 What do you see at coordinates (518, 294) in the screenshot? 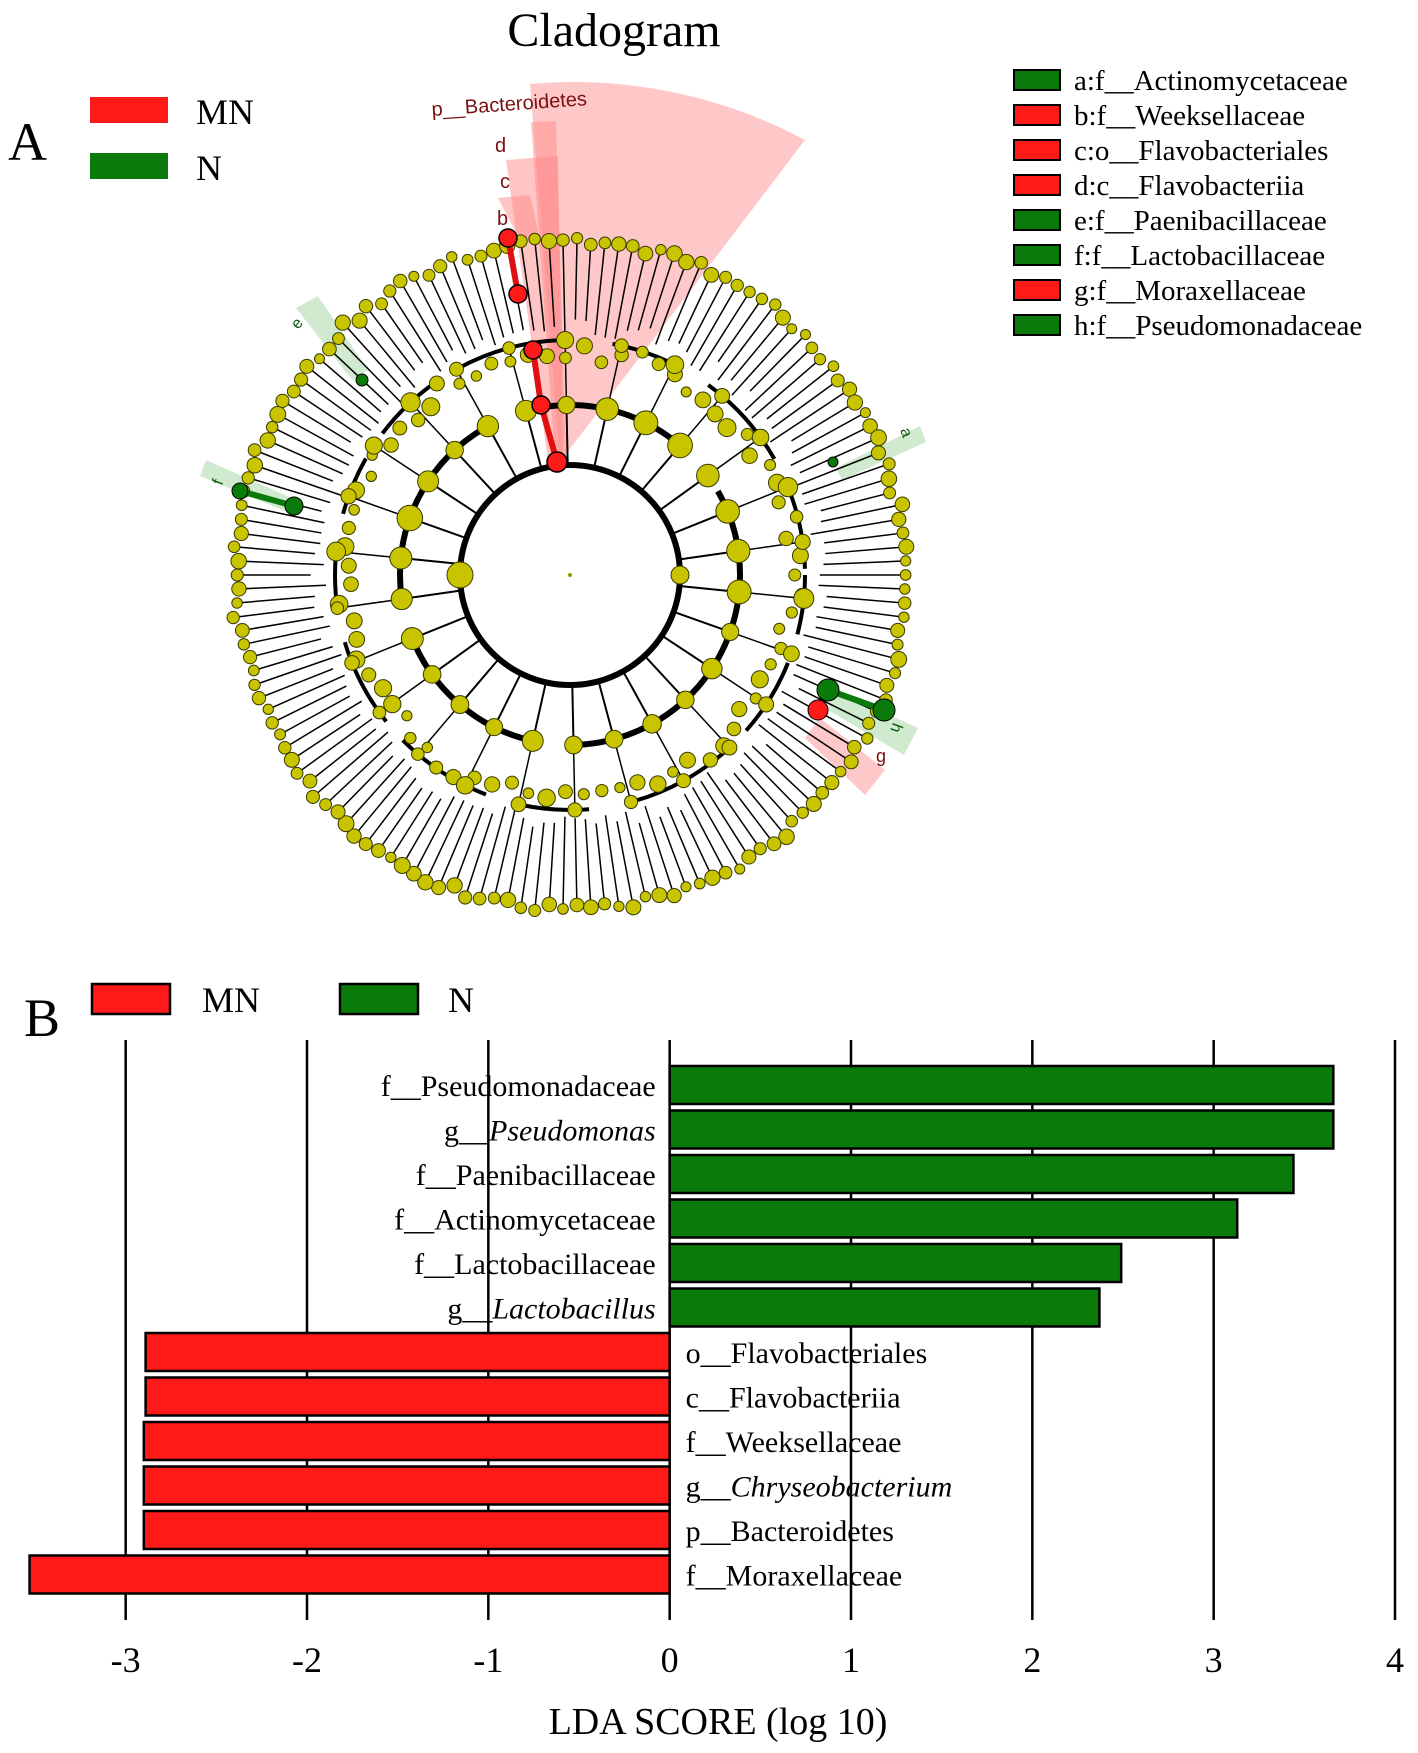
I see `node-weeksellaceae` at bounding box center [518, 294].